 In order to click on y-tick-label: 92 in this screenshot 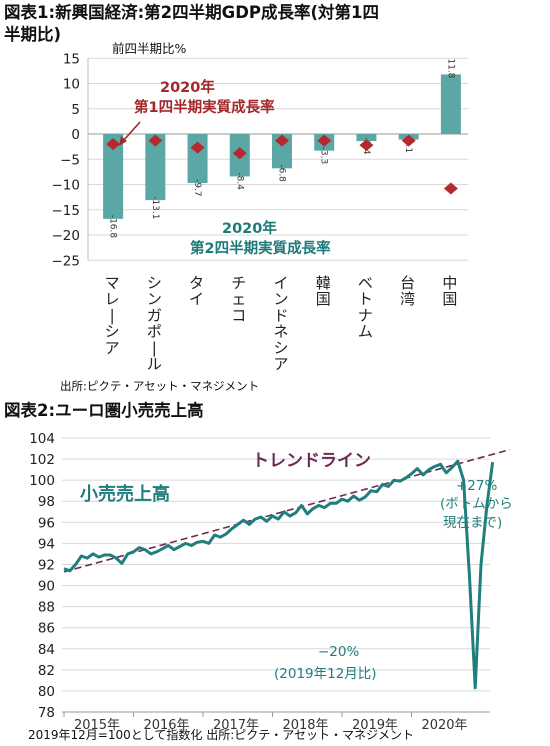, I will do `click(46, 565)`.